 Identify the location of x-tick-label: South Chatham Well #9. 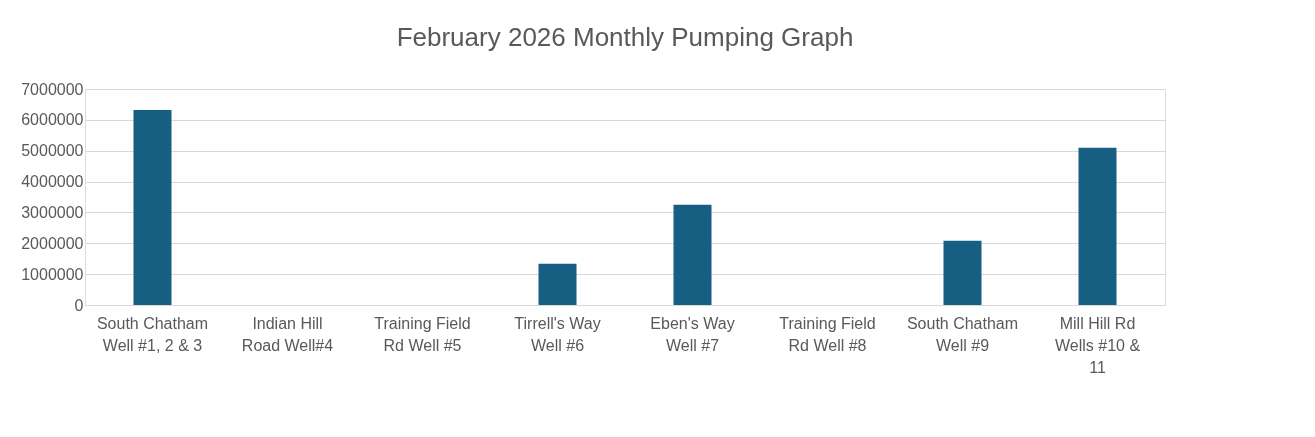
(962, 334).